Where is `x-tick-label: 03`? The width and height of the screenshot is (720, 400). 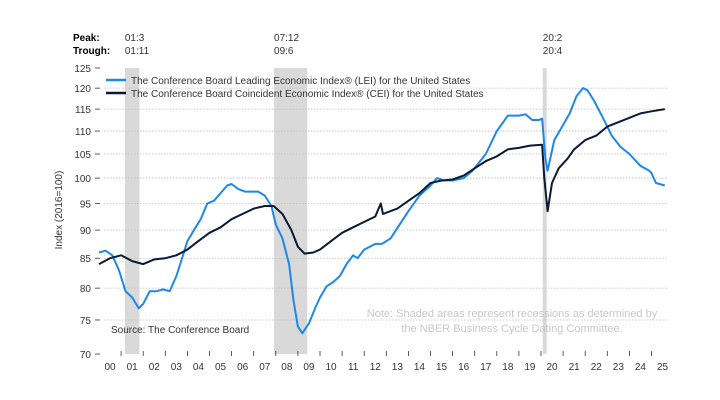 x-tick-label: 03 is located at coordinates (177, 367).